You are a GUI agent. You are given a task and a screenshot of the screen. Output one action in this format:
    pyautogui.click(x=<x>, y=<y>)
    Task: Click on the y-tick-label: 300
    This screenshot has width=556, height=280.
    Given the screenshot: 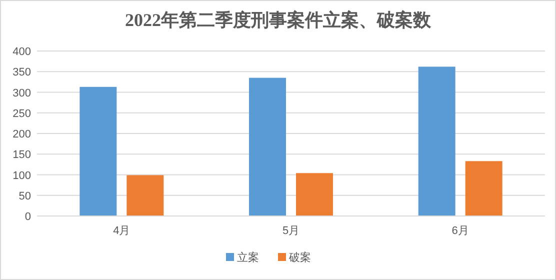 What is the action you would take?
    pyautogui.click(x=21, y=93)
    